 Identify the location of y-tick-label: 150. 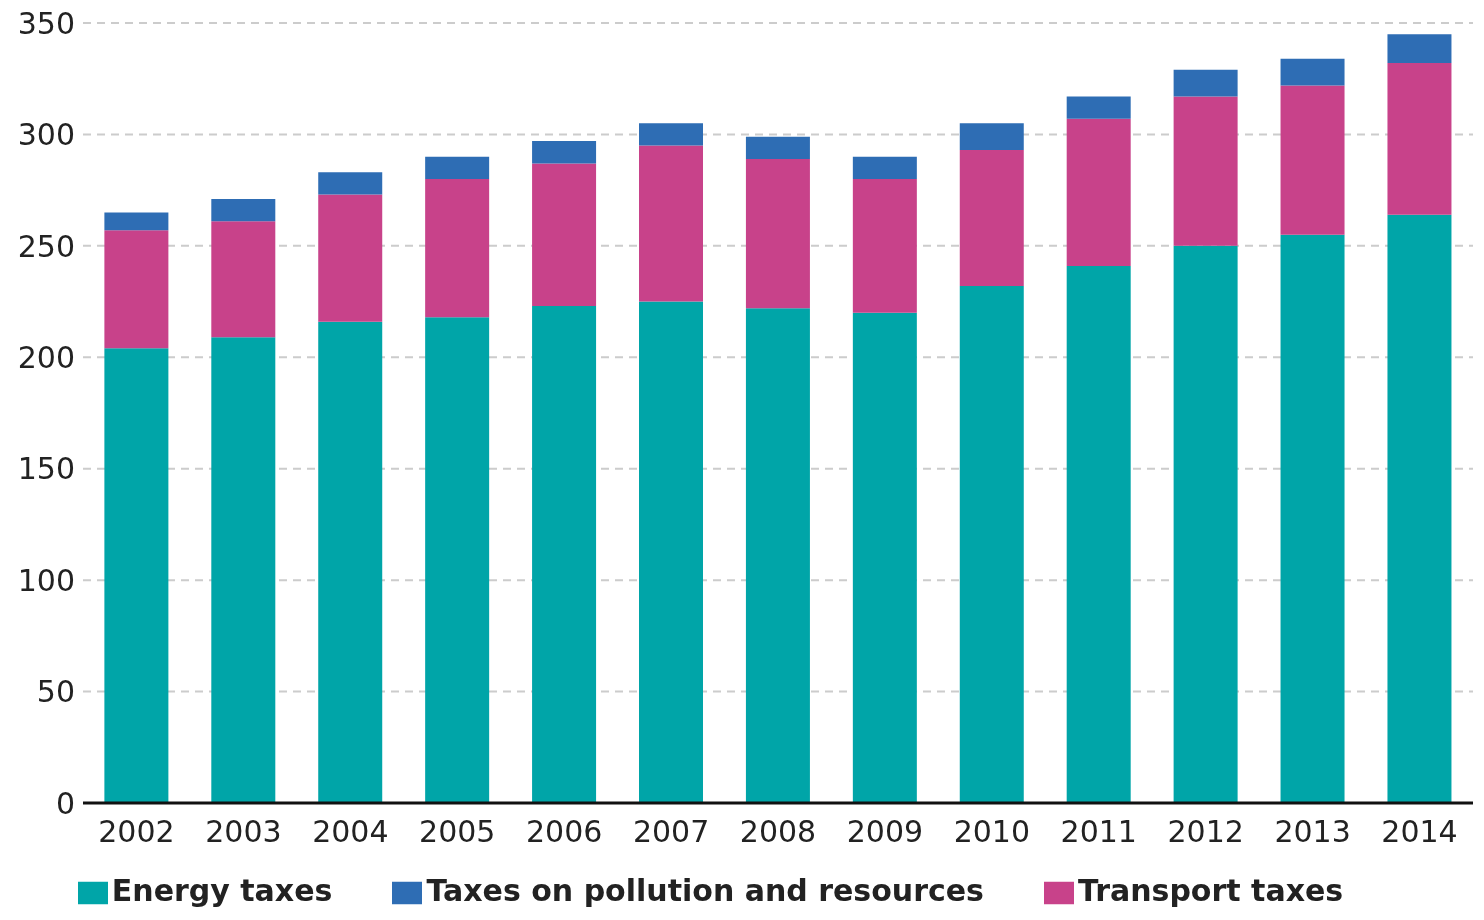
(46, 469).